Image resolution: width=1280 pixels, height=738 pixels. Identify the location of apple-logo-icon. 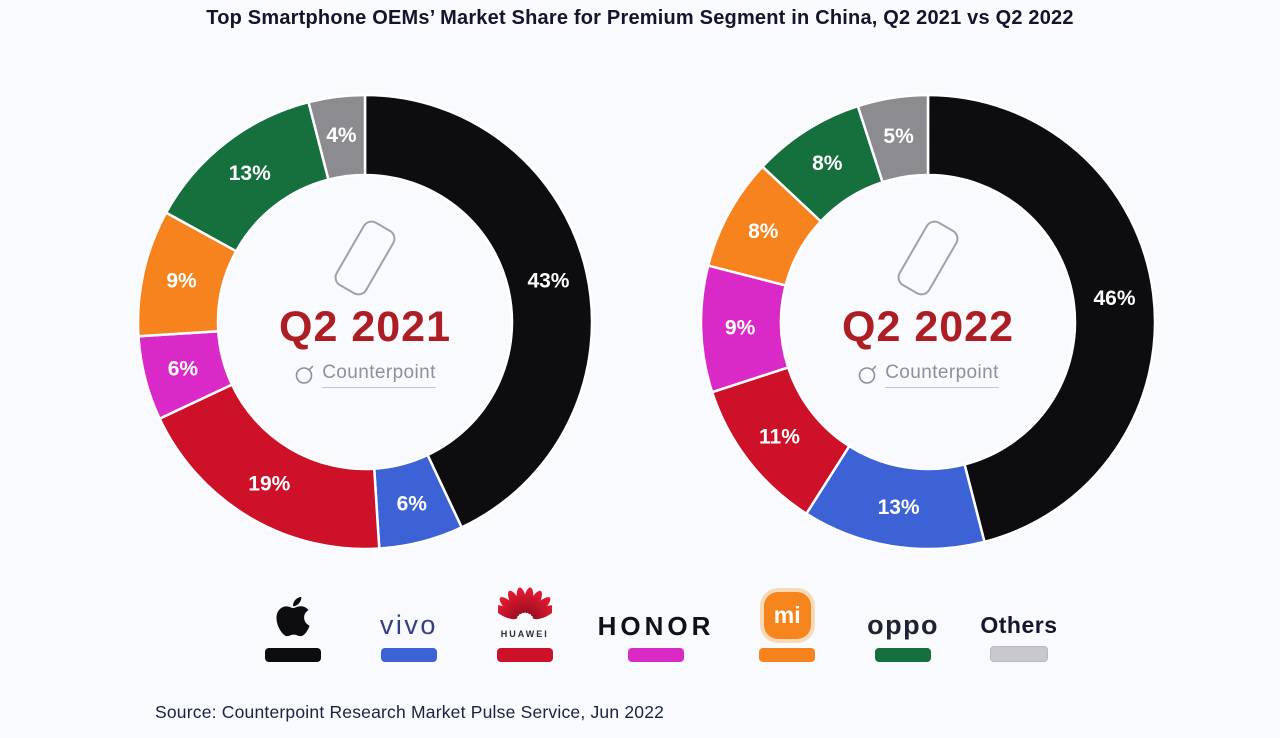
(293, 616).